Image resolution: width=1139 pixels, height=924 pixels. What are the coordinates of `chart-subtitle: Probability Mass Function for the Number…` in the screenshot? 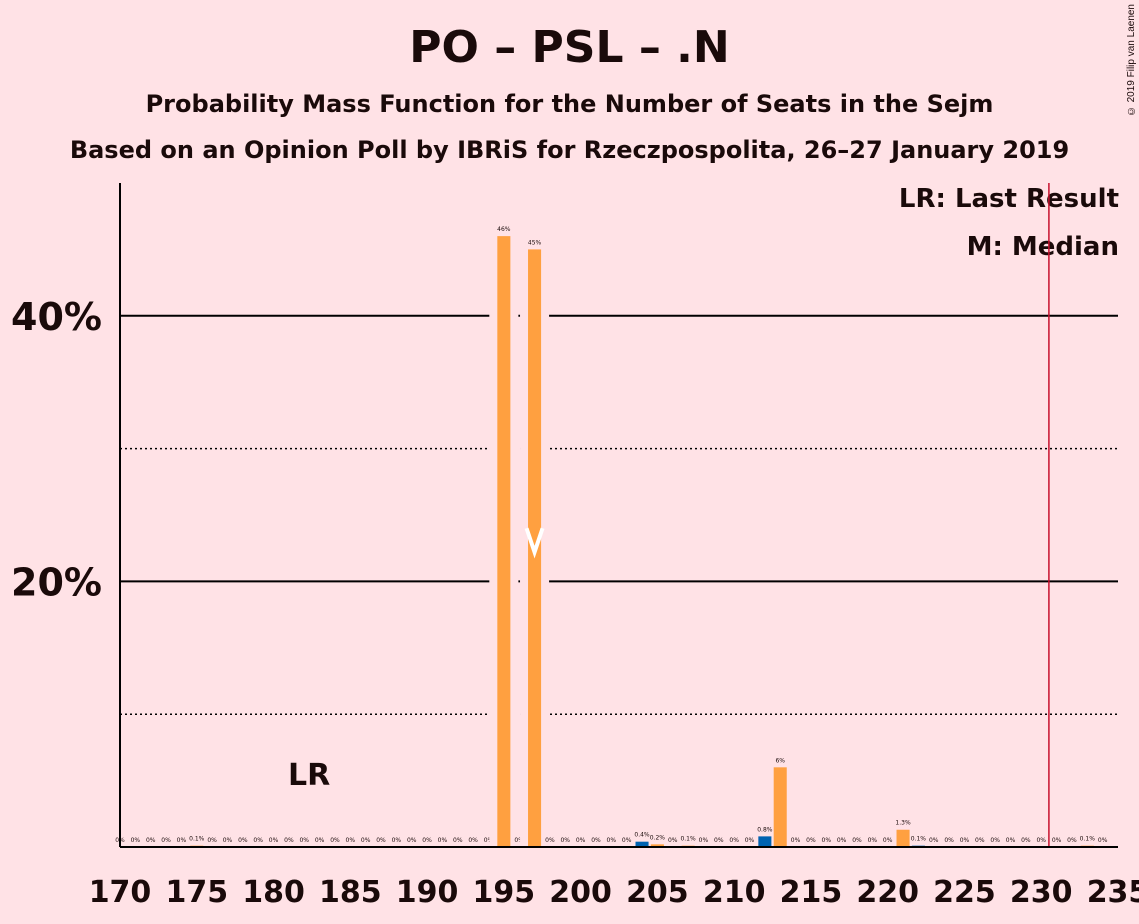 It's located at (569, 104).